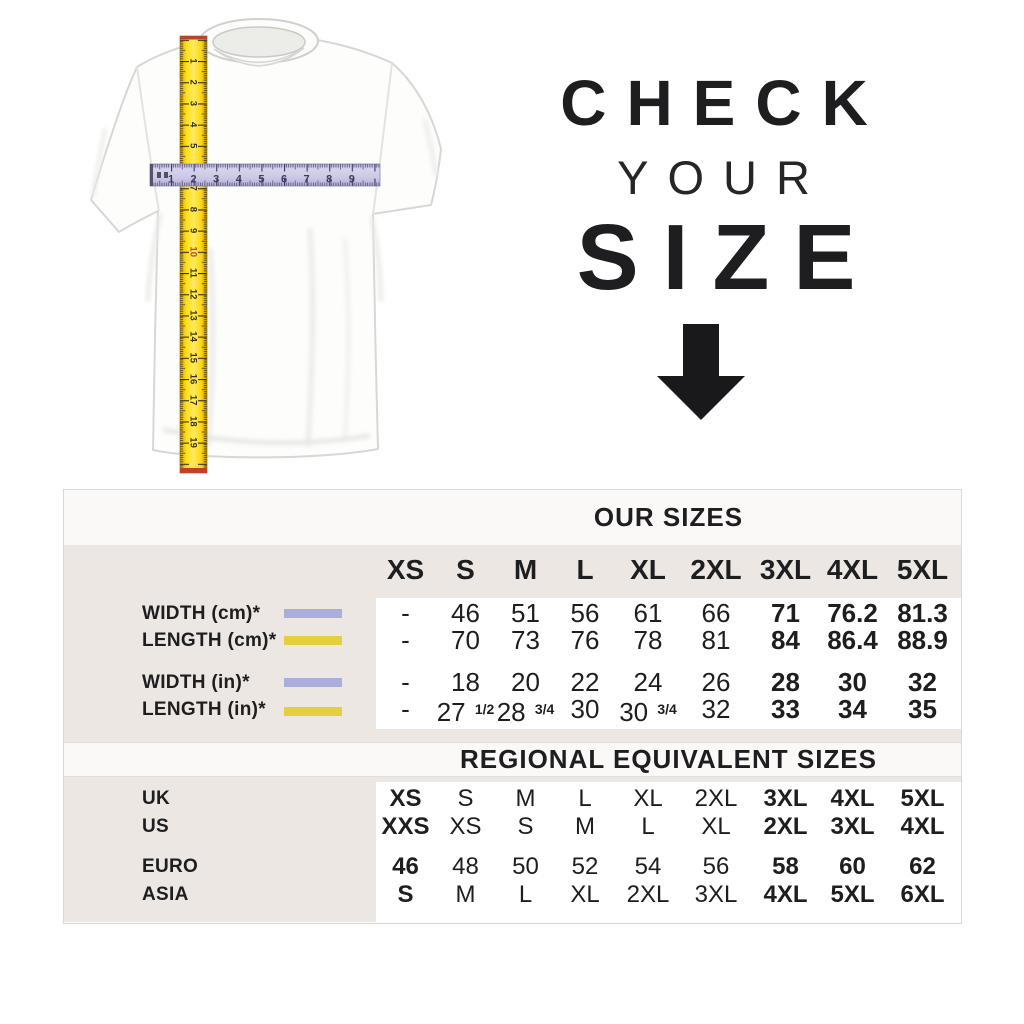 The width and height of the screenshot is (1024, 1024). Describe the element at coordinates (352, 180) in the screenshot. I see `horizontal-tape-number: 9` at that location.